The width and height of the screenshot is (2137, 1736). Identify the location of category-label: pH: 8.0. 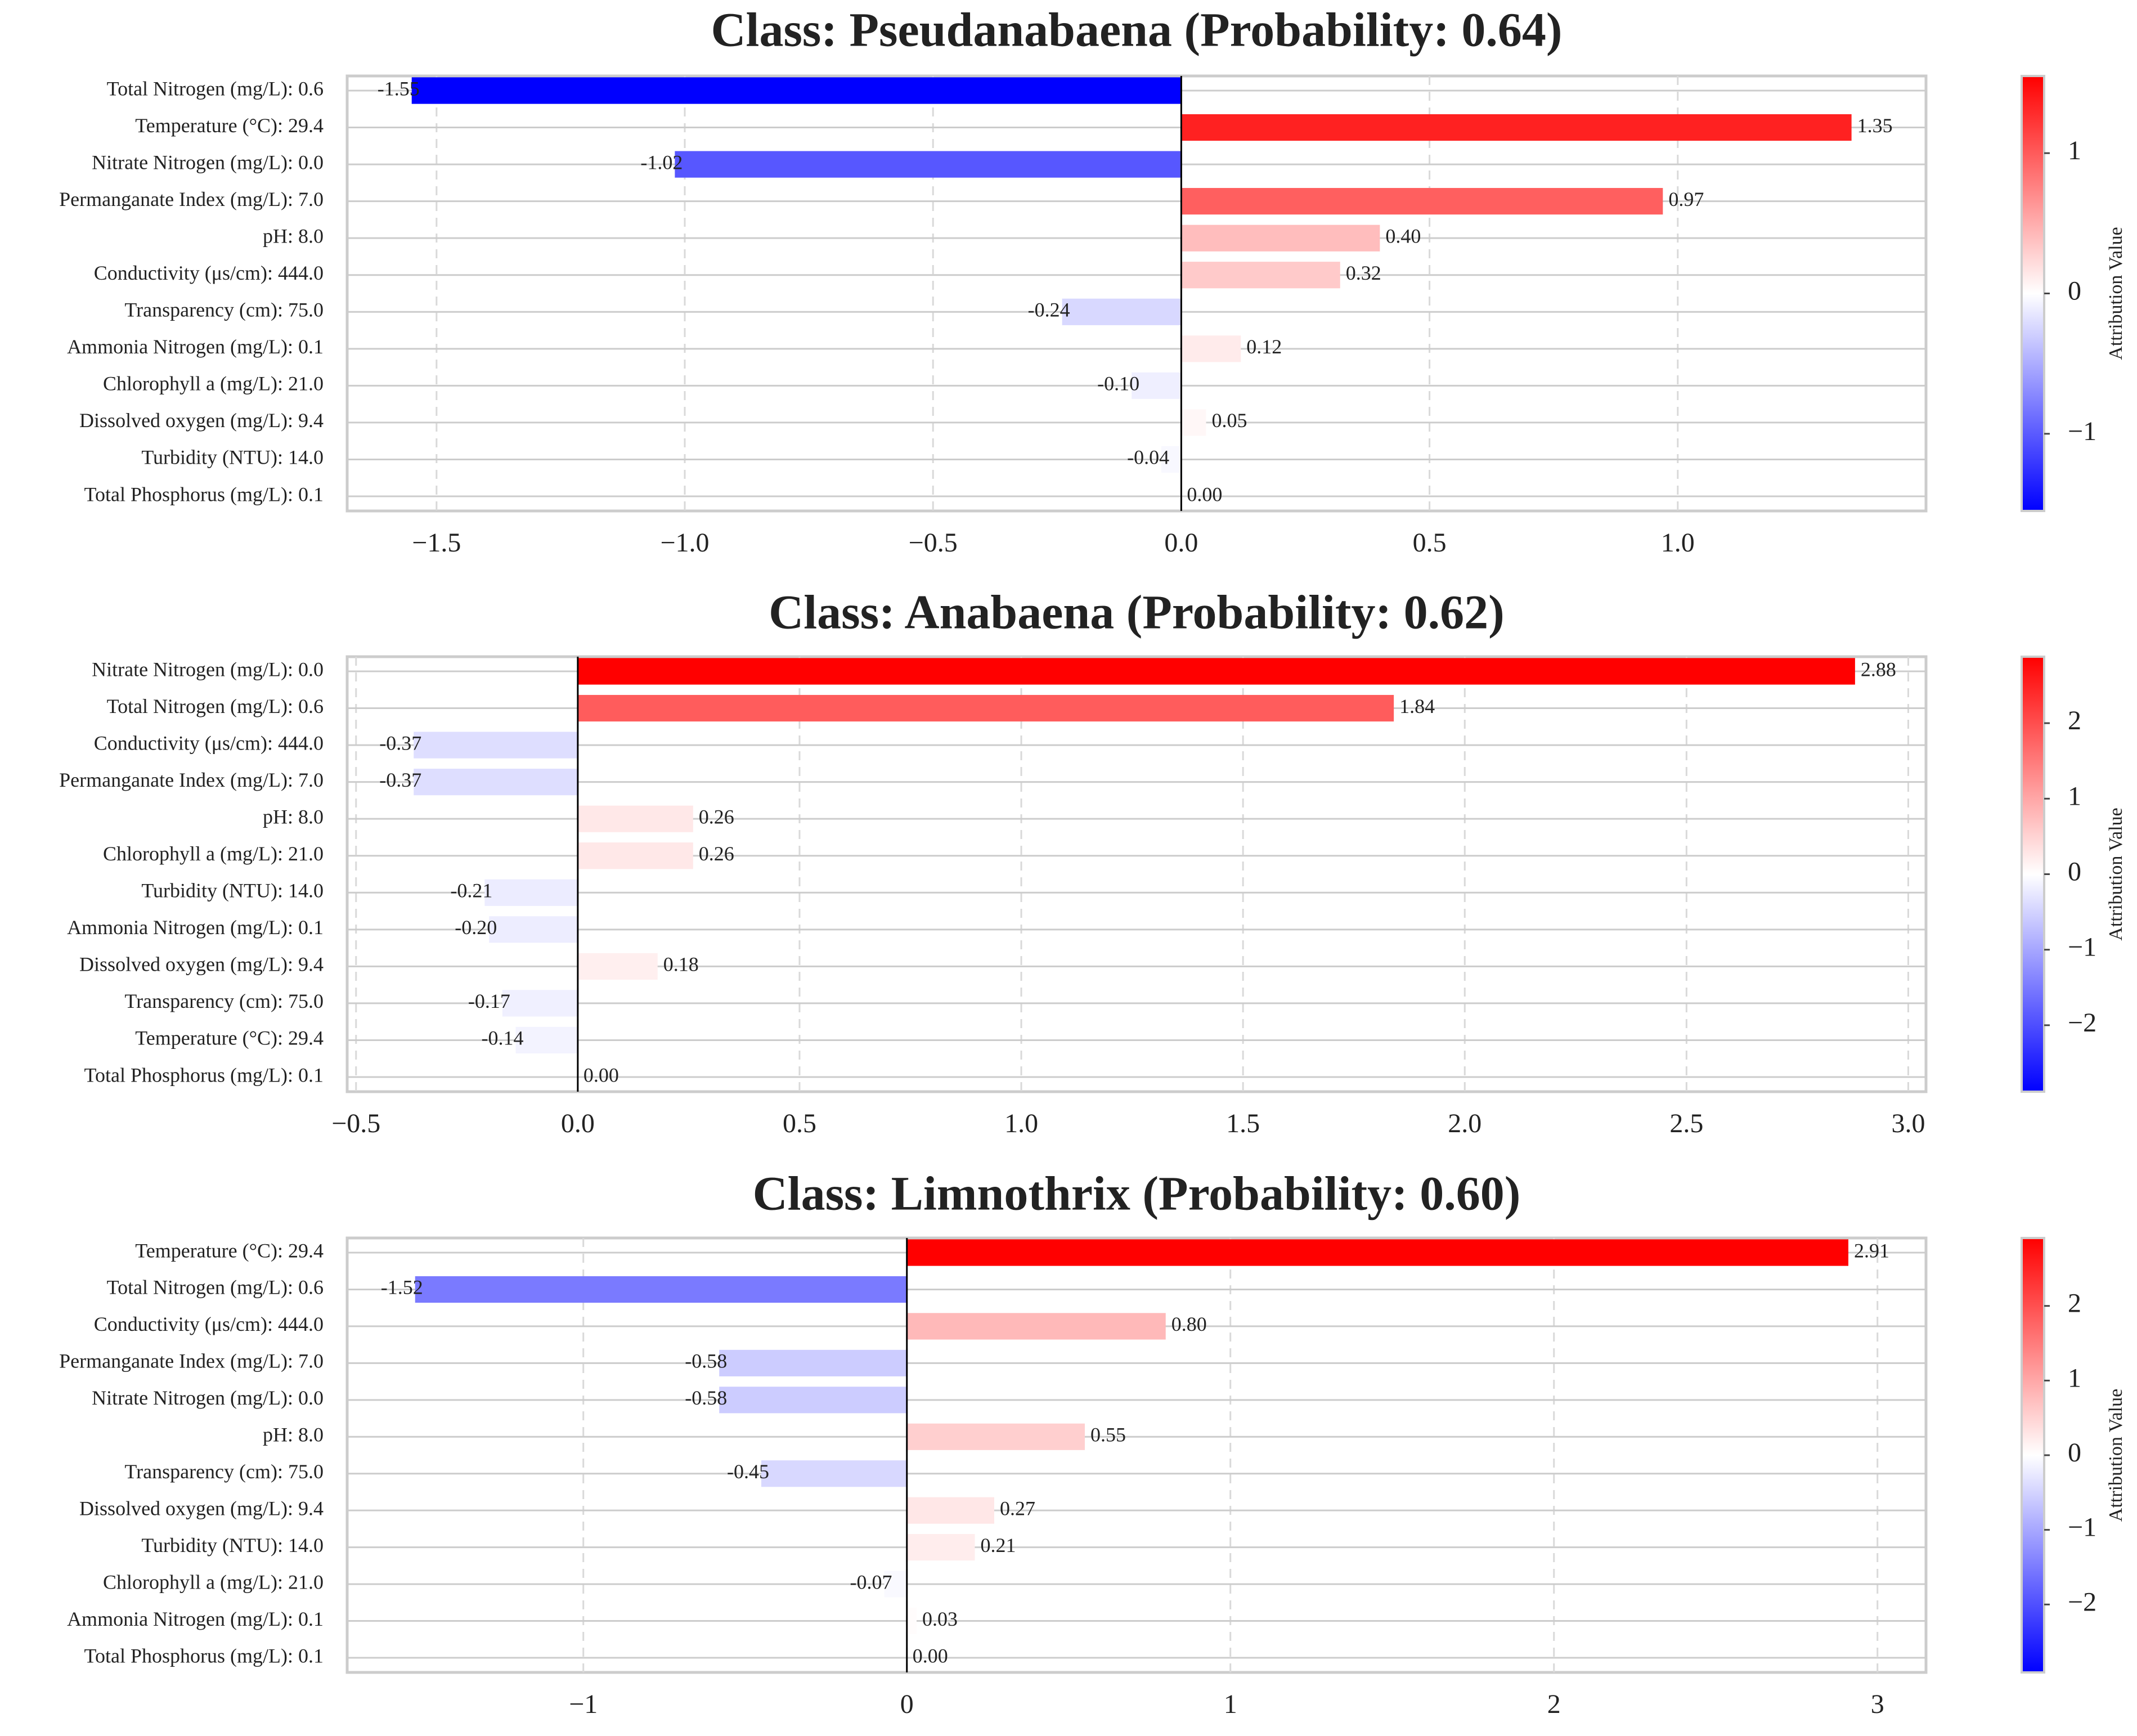
(293, 816).